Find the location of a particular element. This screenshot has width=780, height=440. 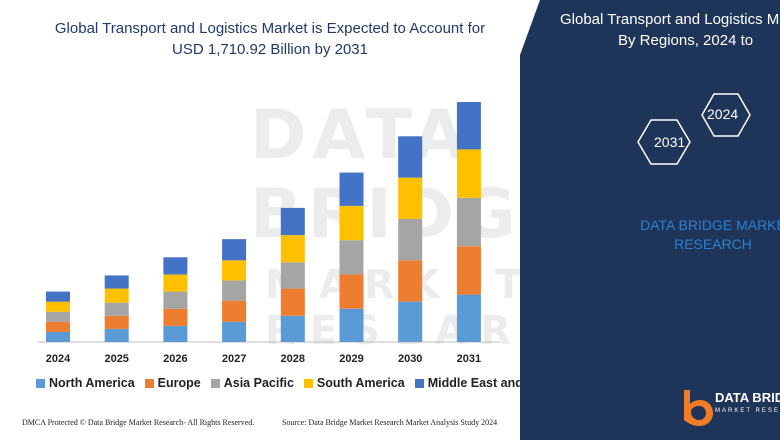

x-tick-label: 2027 is located at coordinates (234, 359).